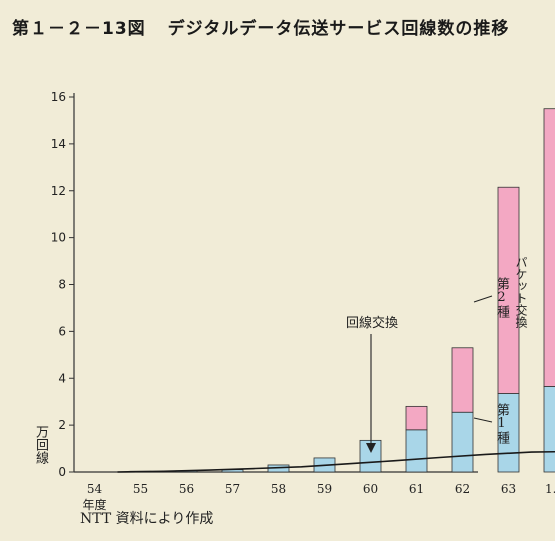 Image resolution: width=555 pixels, height=541 pixels. Describe the element at coordinates (521, 292) in the screenshot. I see `packet-switching-label: パケット交換` at that location.